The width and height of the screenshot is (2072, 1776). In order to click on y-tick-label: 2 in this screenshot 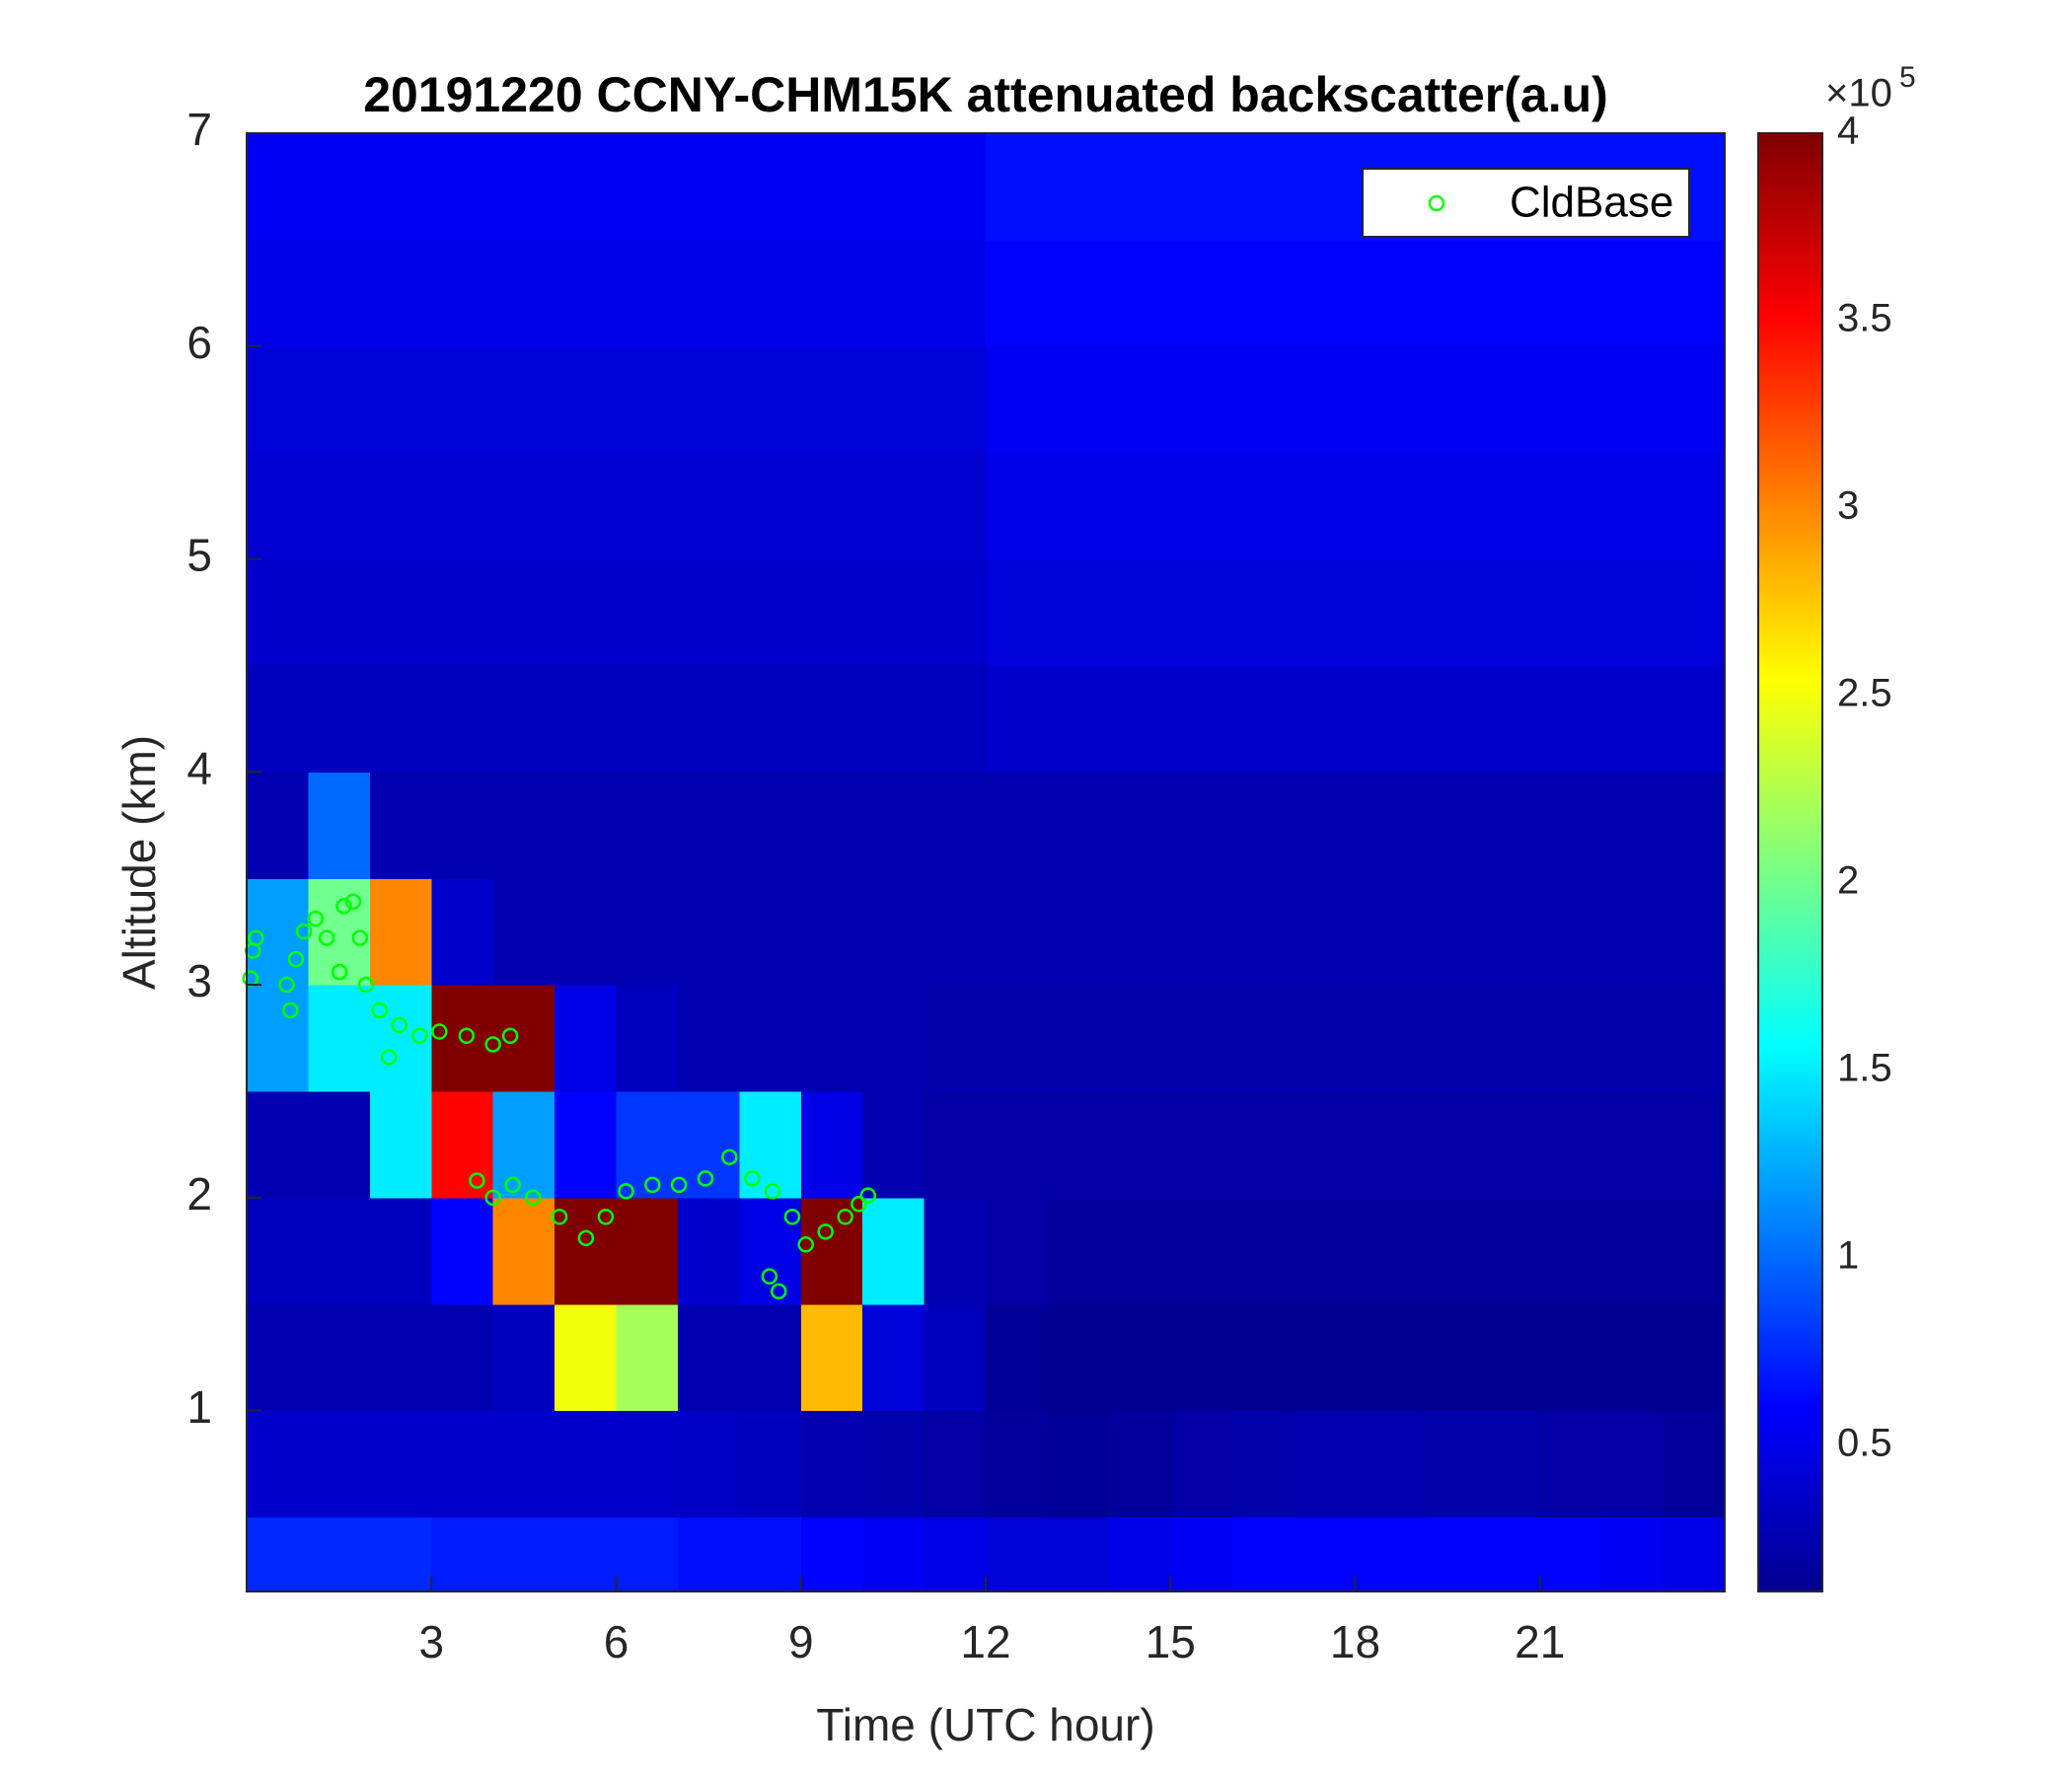, I will do `click(199, 1194)`.